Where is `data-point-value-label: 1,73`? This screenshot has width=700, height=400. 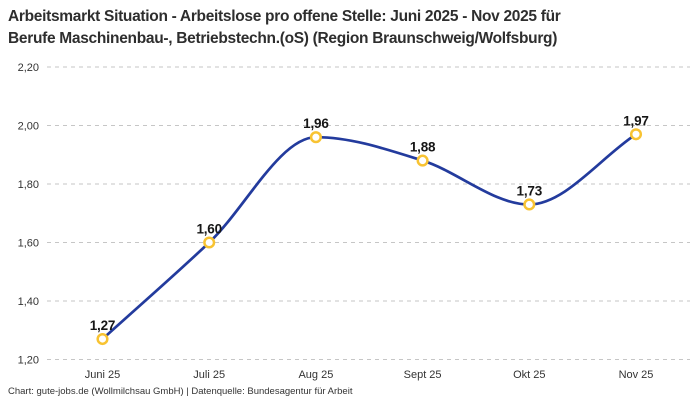 data-point-value-label: 1,73 is located at coordinates (530, 190).